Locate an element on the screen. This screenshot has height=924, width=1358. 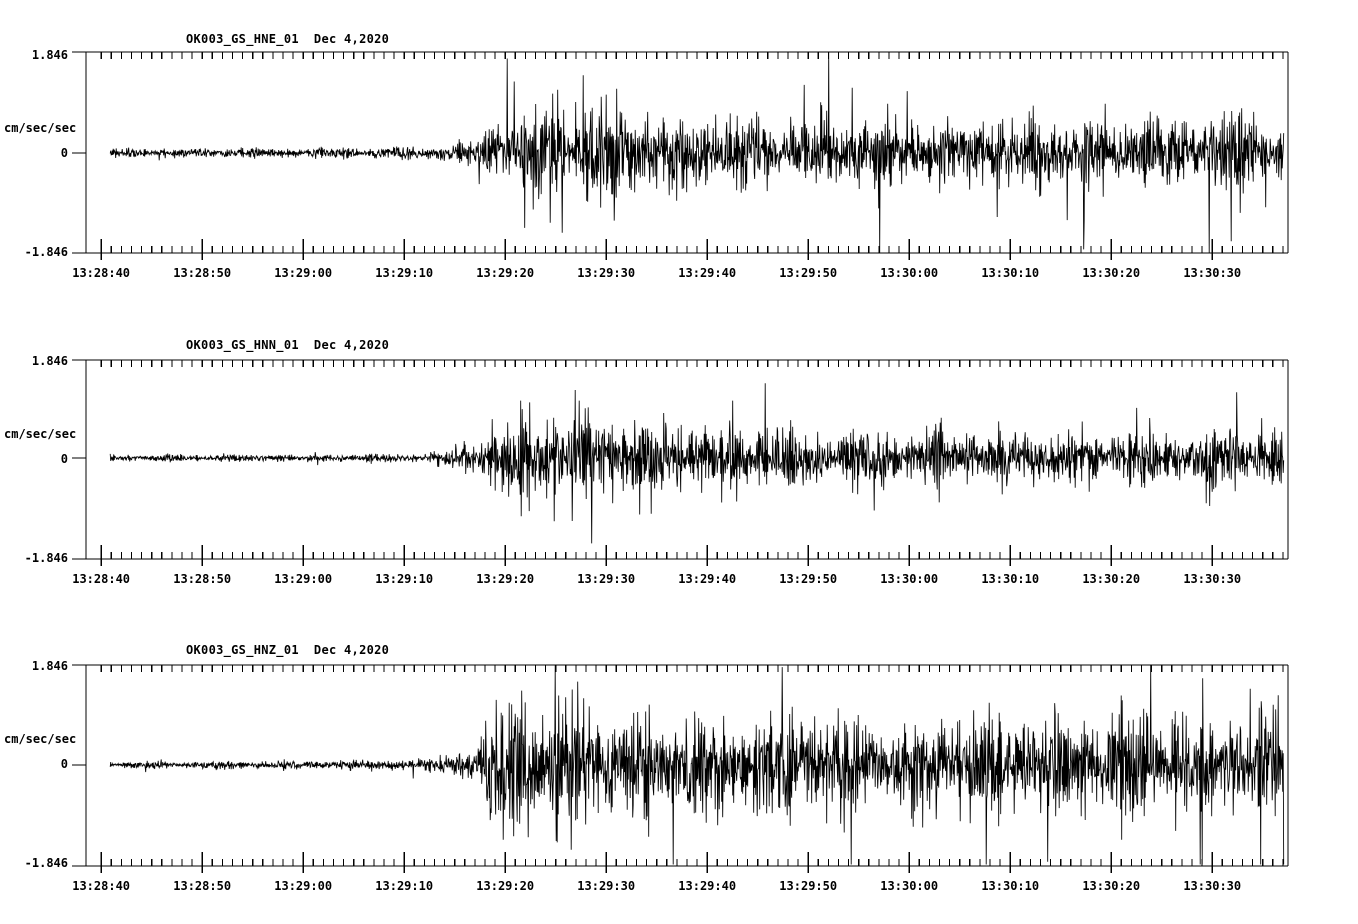
y-axis-max-label-hne: 1.846 is located at coordinates (49, 55).